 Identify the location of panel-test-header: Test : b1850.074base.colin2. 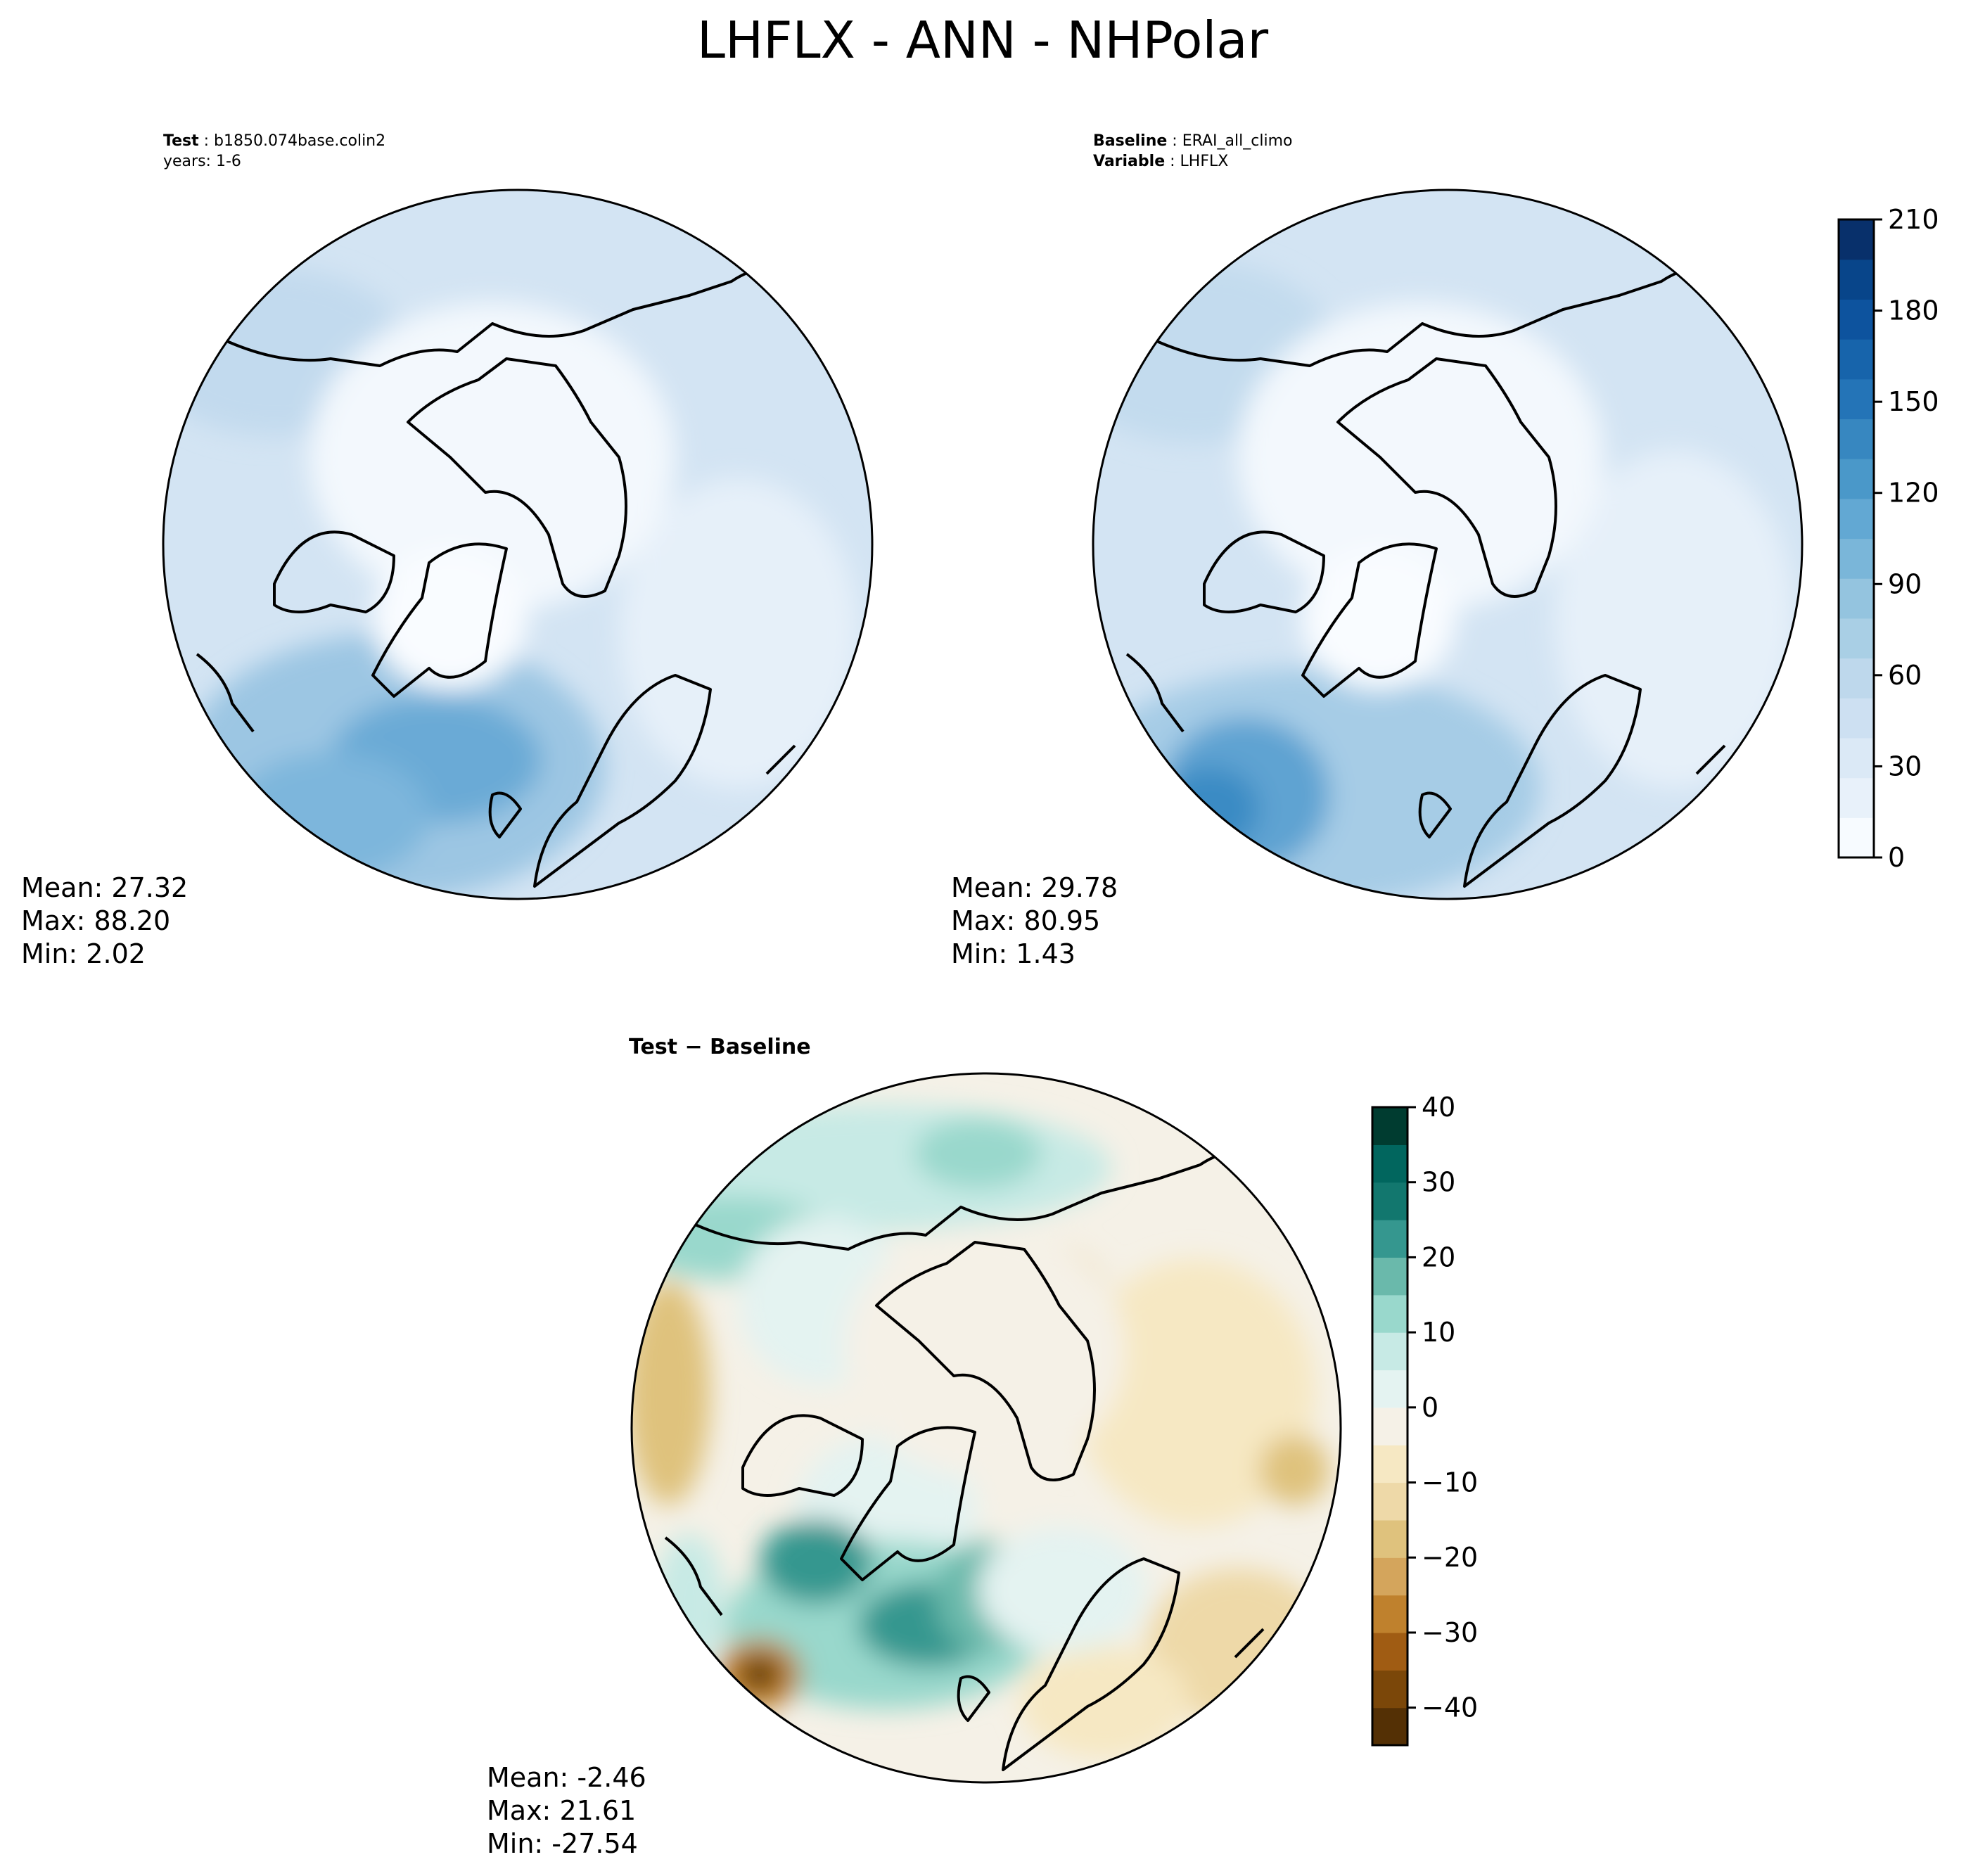
(274, 141).